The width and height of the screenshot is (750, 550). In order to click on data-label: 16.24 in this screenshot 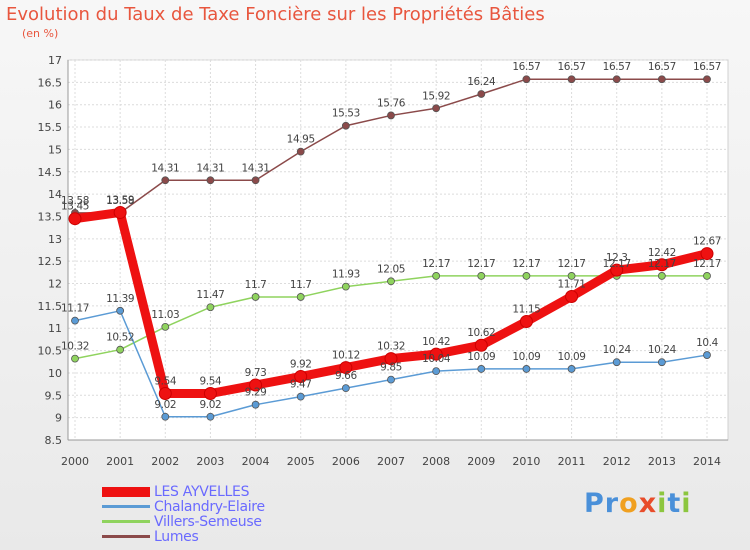, I will do `click(481, 82)`.